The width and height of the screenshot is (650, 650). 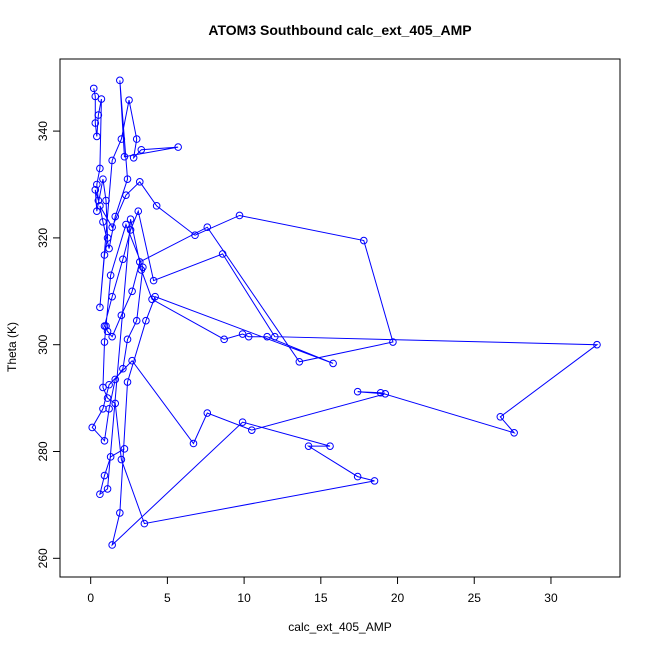 What do you see at coordinates (43, 238) in the screenshot?
I see `y-axis-tick-label: 320` at bounding box center [43, 238].